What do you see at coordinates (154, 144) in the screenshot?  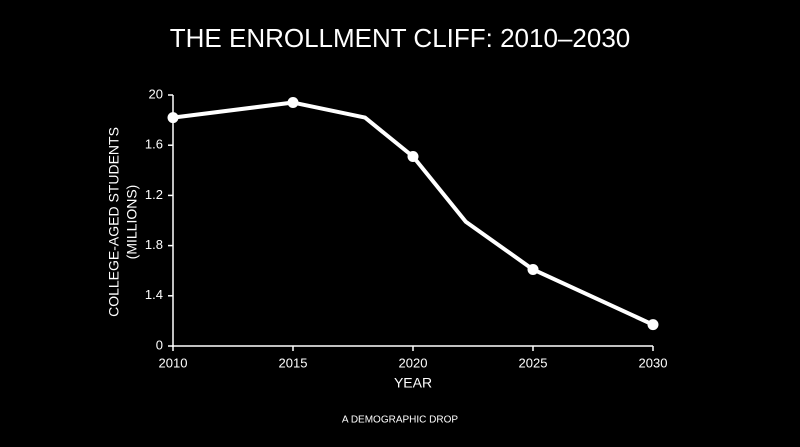 I see `y-tick-label: 1.6` at bounding box center [154, 144].